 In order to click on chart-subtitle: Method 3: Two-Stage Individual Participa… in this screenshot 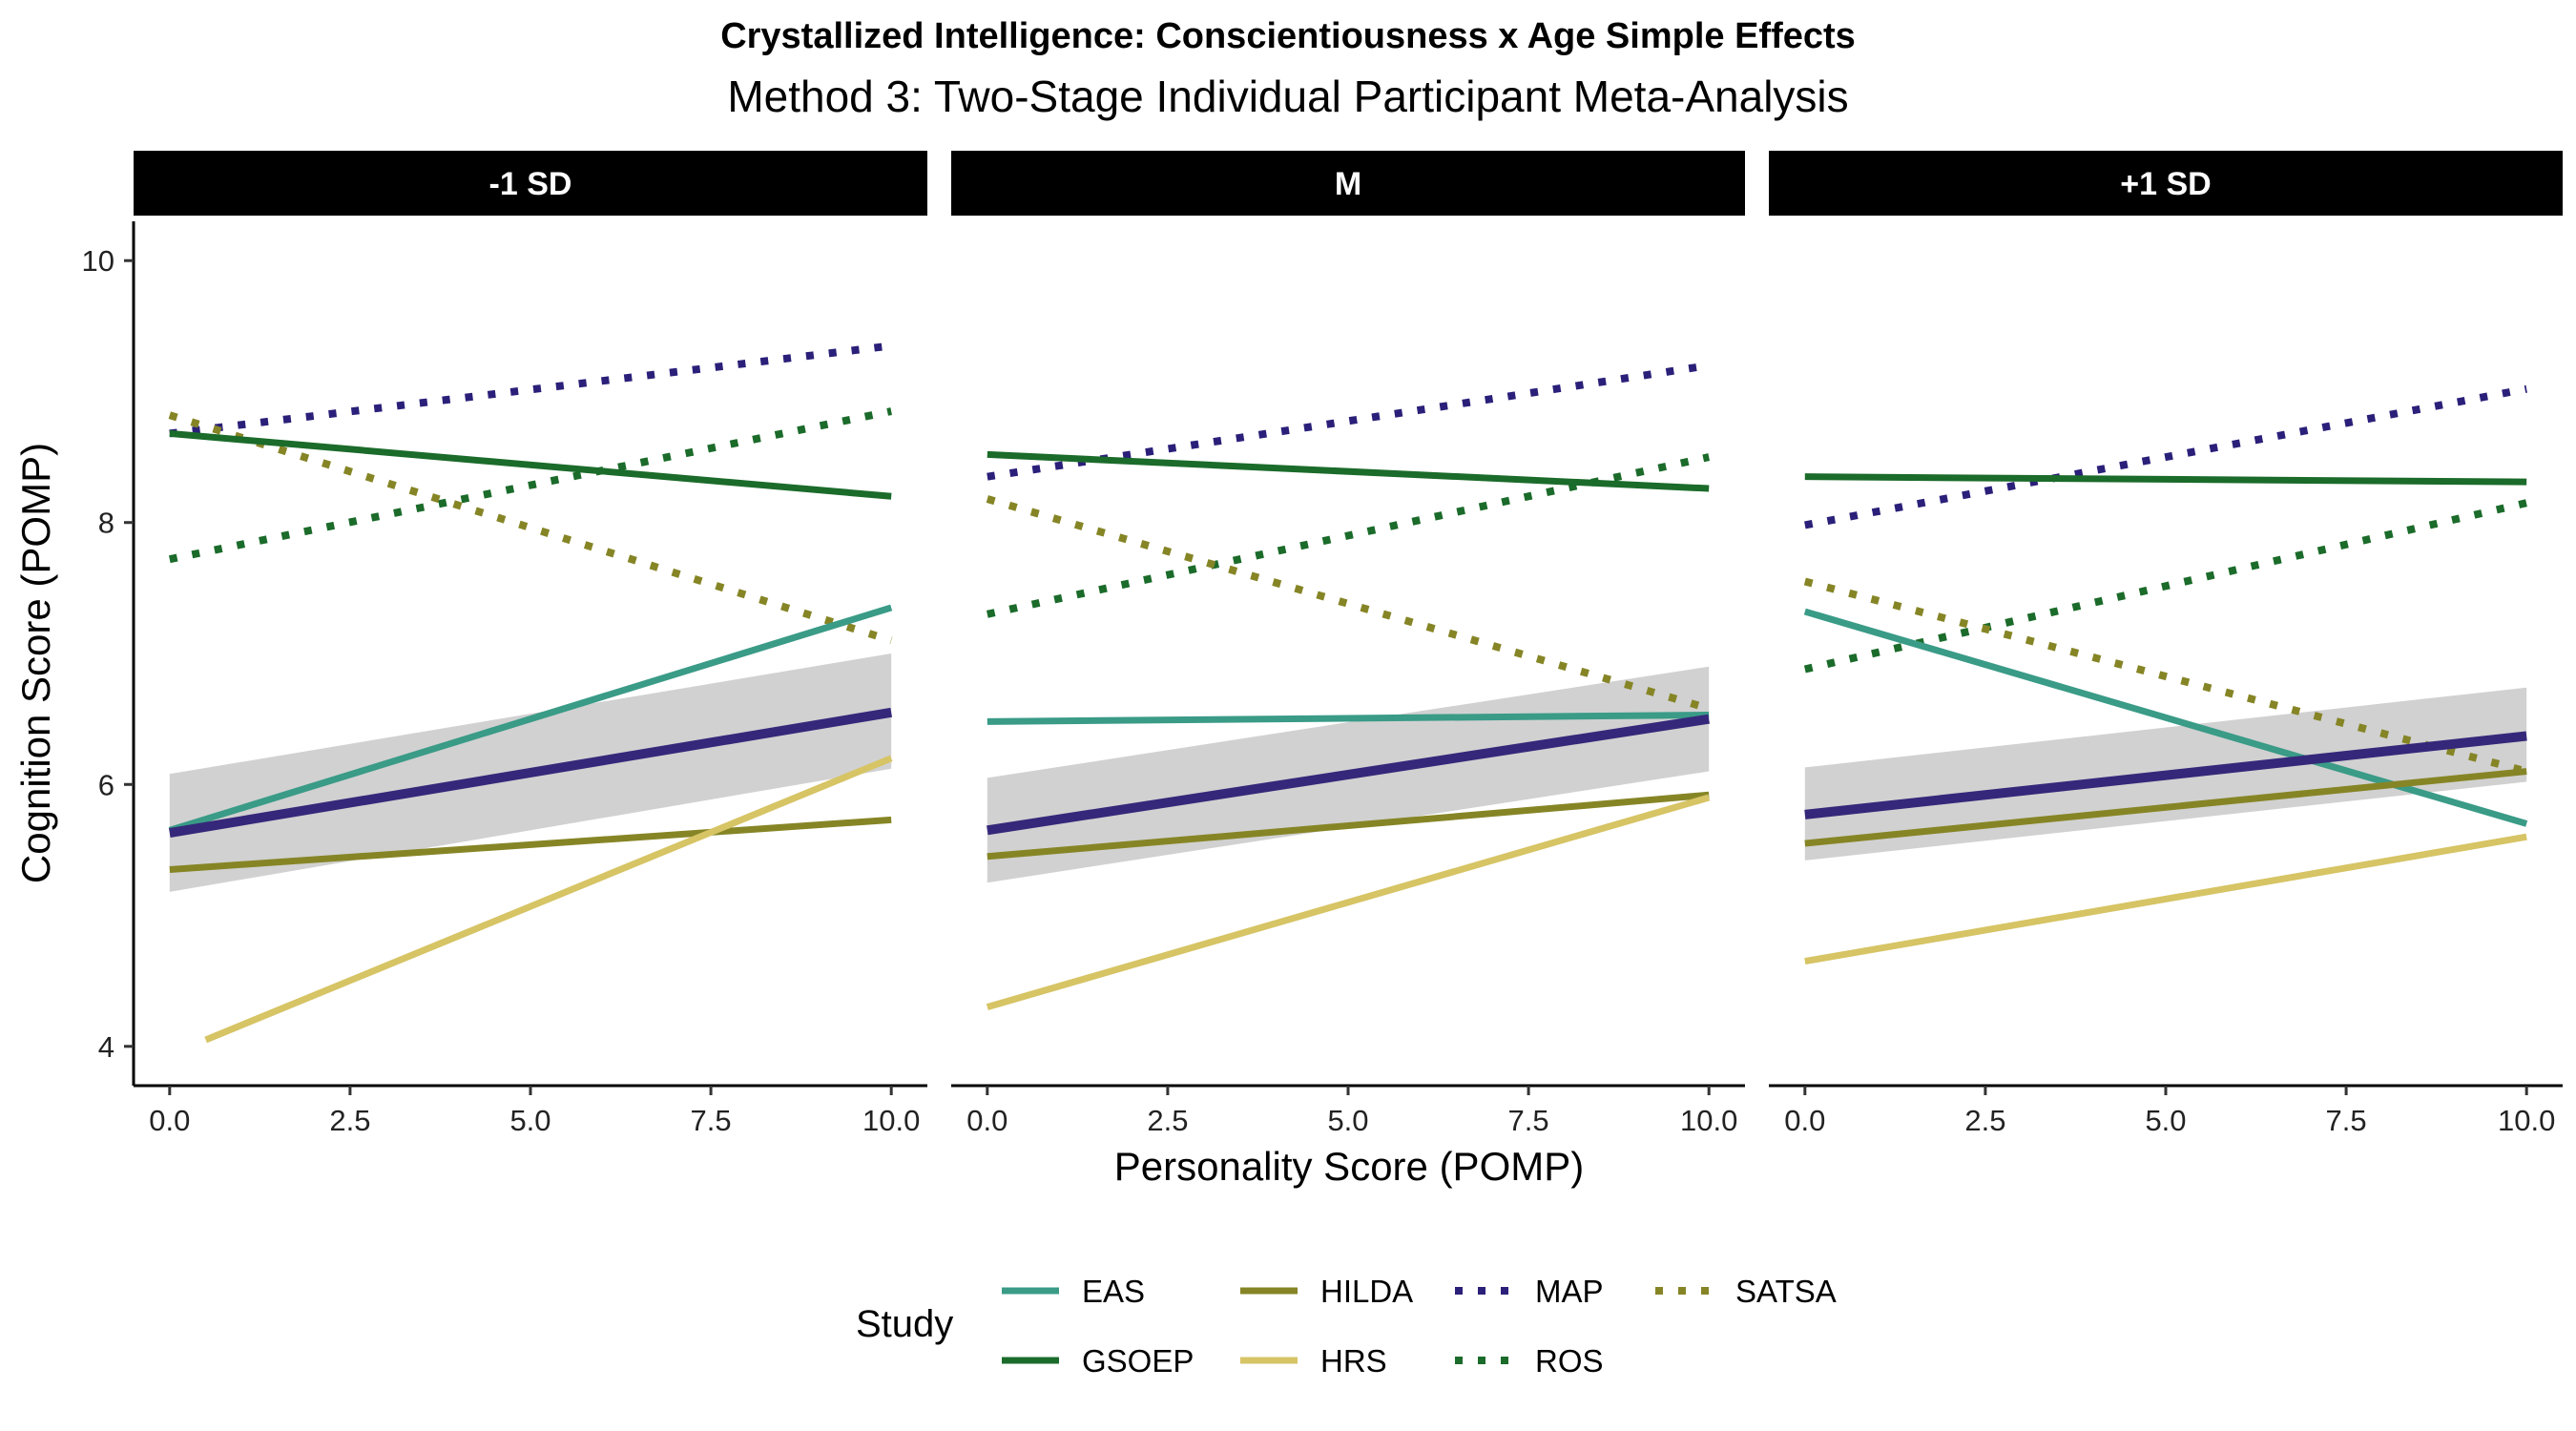, I will do `click(1287, 96)`.